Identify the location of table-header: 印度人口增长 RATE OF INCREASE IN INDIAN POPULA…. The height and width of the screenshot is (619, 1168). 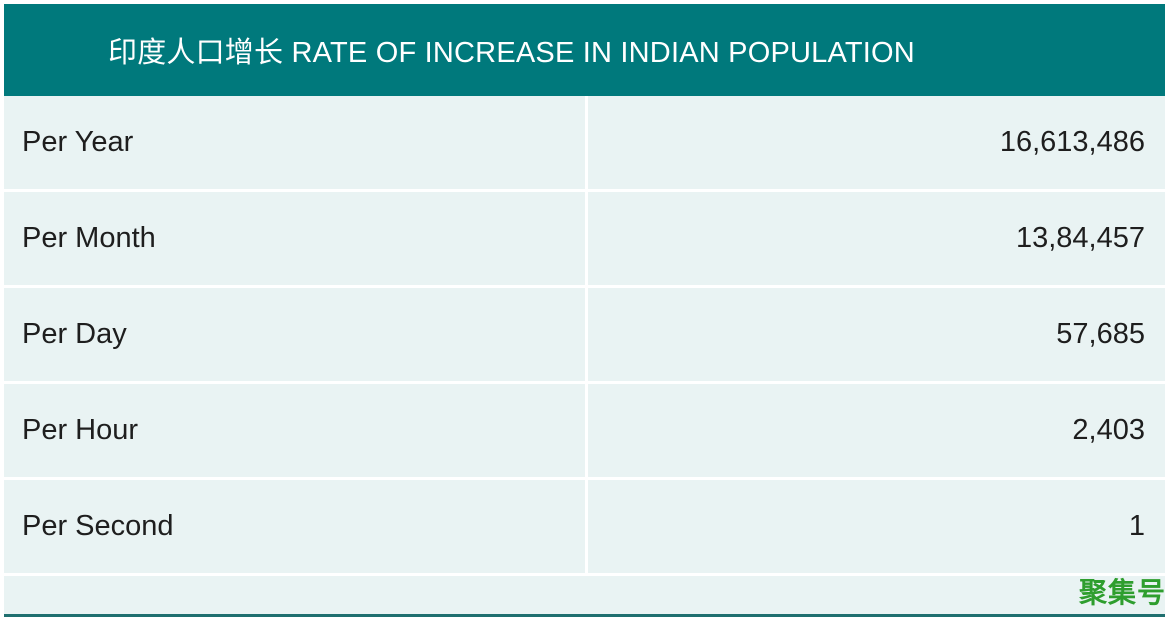
(584, 50).